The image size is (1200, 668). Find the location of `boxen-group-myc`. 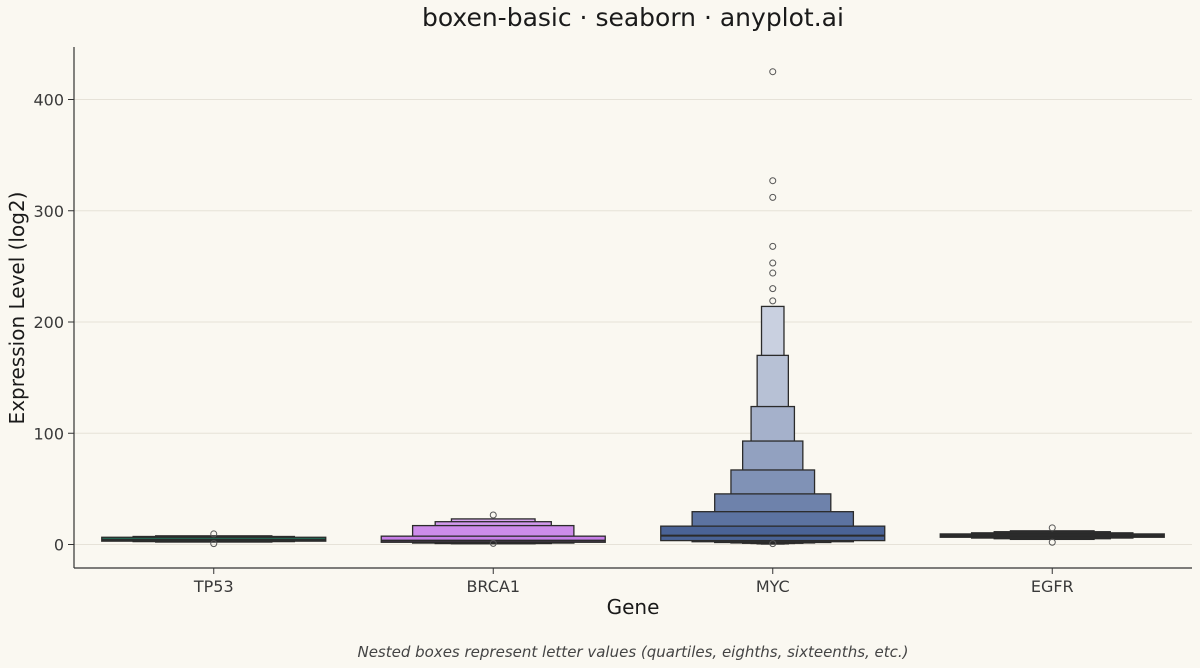

boxen-group-myc is located at coordinates (773, 308).